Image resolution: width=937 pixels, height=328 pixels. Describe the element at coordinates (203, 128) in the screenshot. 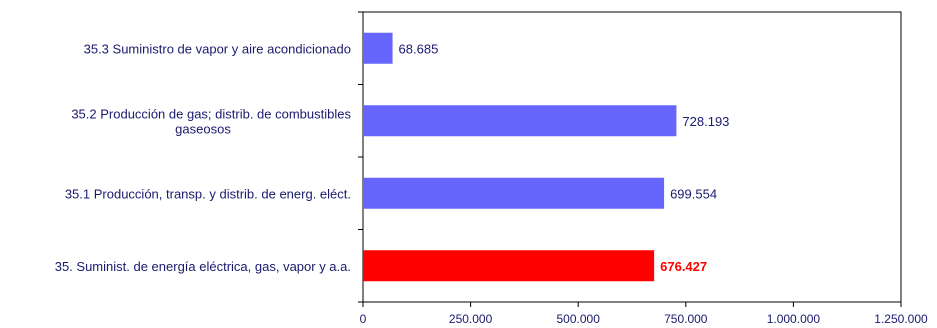

I see `category-label-1-line-1: gaseosos` at that location.